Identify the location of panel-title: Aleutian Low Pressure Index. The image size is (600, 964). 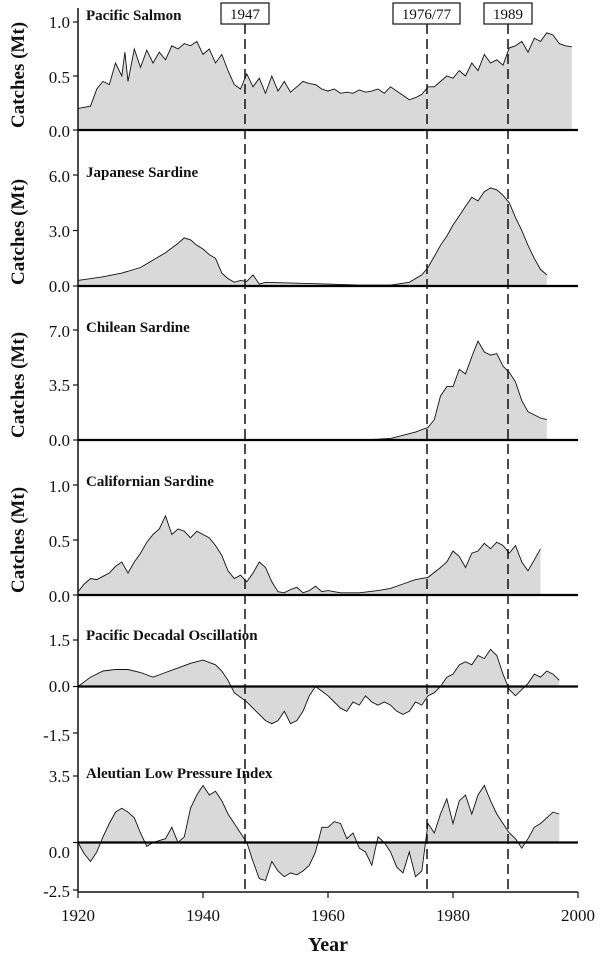
(179, 774).